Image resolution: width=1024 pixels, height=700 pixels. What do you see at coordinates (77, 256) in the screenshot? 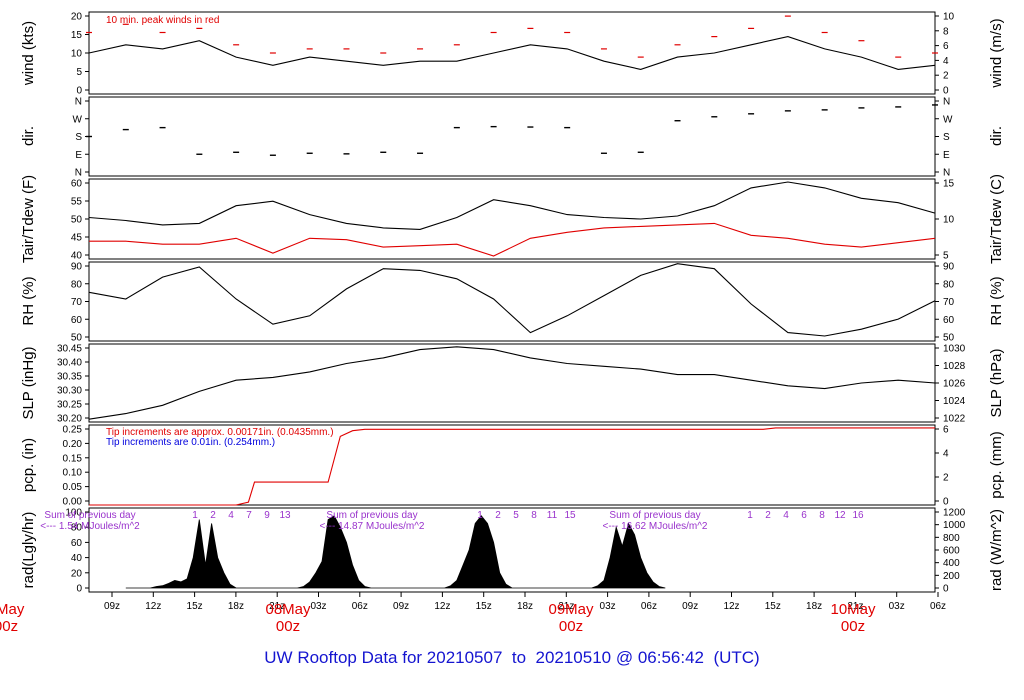
I see `temperature-ytick-left-label: 40` at bounding box center [77, 256].